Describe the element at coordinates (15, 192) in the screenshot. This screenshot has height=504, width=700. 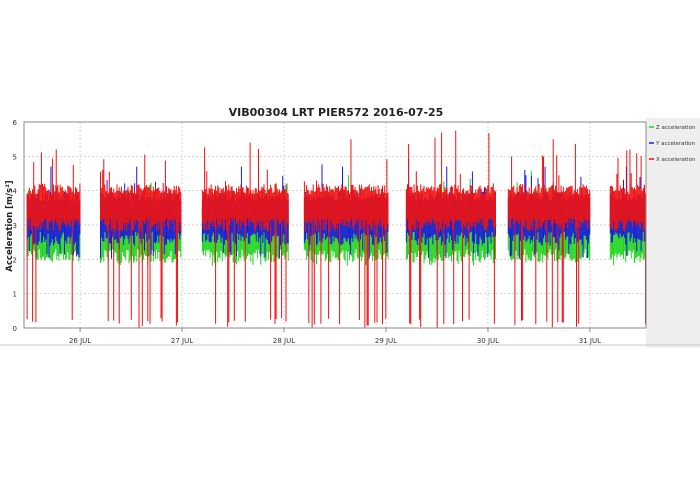
I see `y-tick-label: 4` at that location.